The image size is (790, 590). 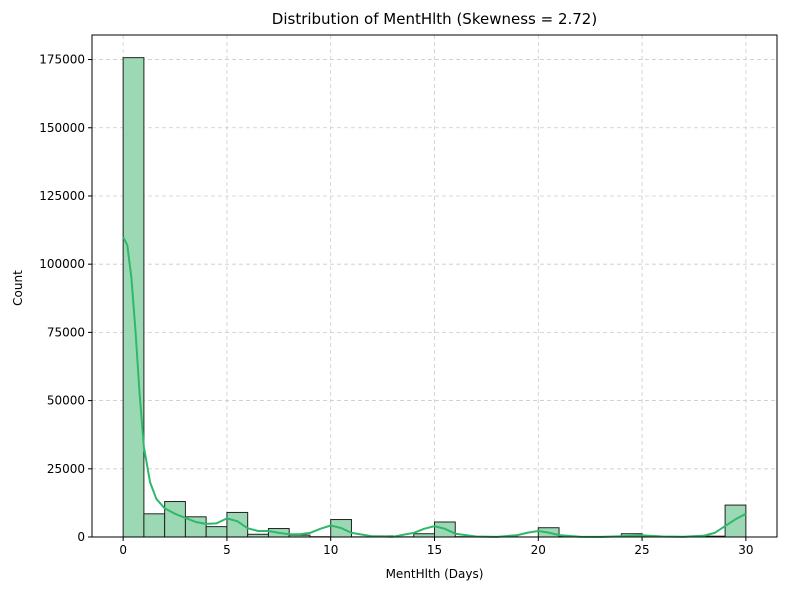 What do you see at coordinates (62, 128) in the screenshot?
I see `y-tick-label: 150000` at bounding box center [62, 128].